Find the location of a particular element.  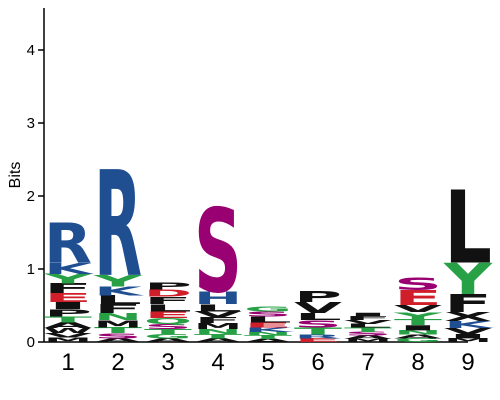

y-tick-label: 1 is located at coordinates (31, 269).